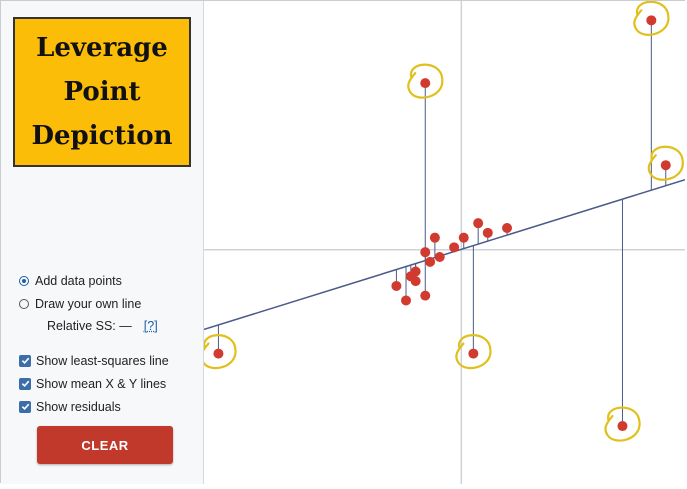 The width and height of the screenshot is (687, 489). What do you see at coordinates (88, 303) in the screenshot?
I see `draw-line-label: Draw your own line` at bounding box center [88, 303].